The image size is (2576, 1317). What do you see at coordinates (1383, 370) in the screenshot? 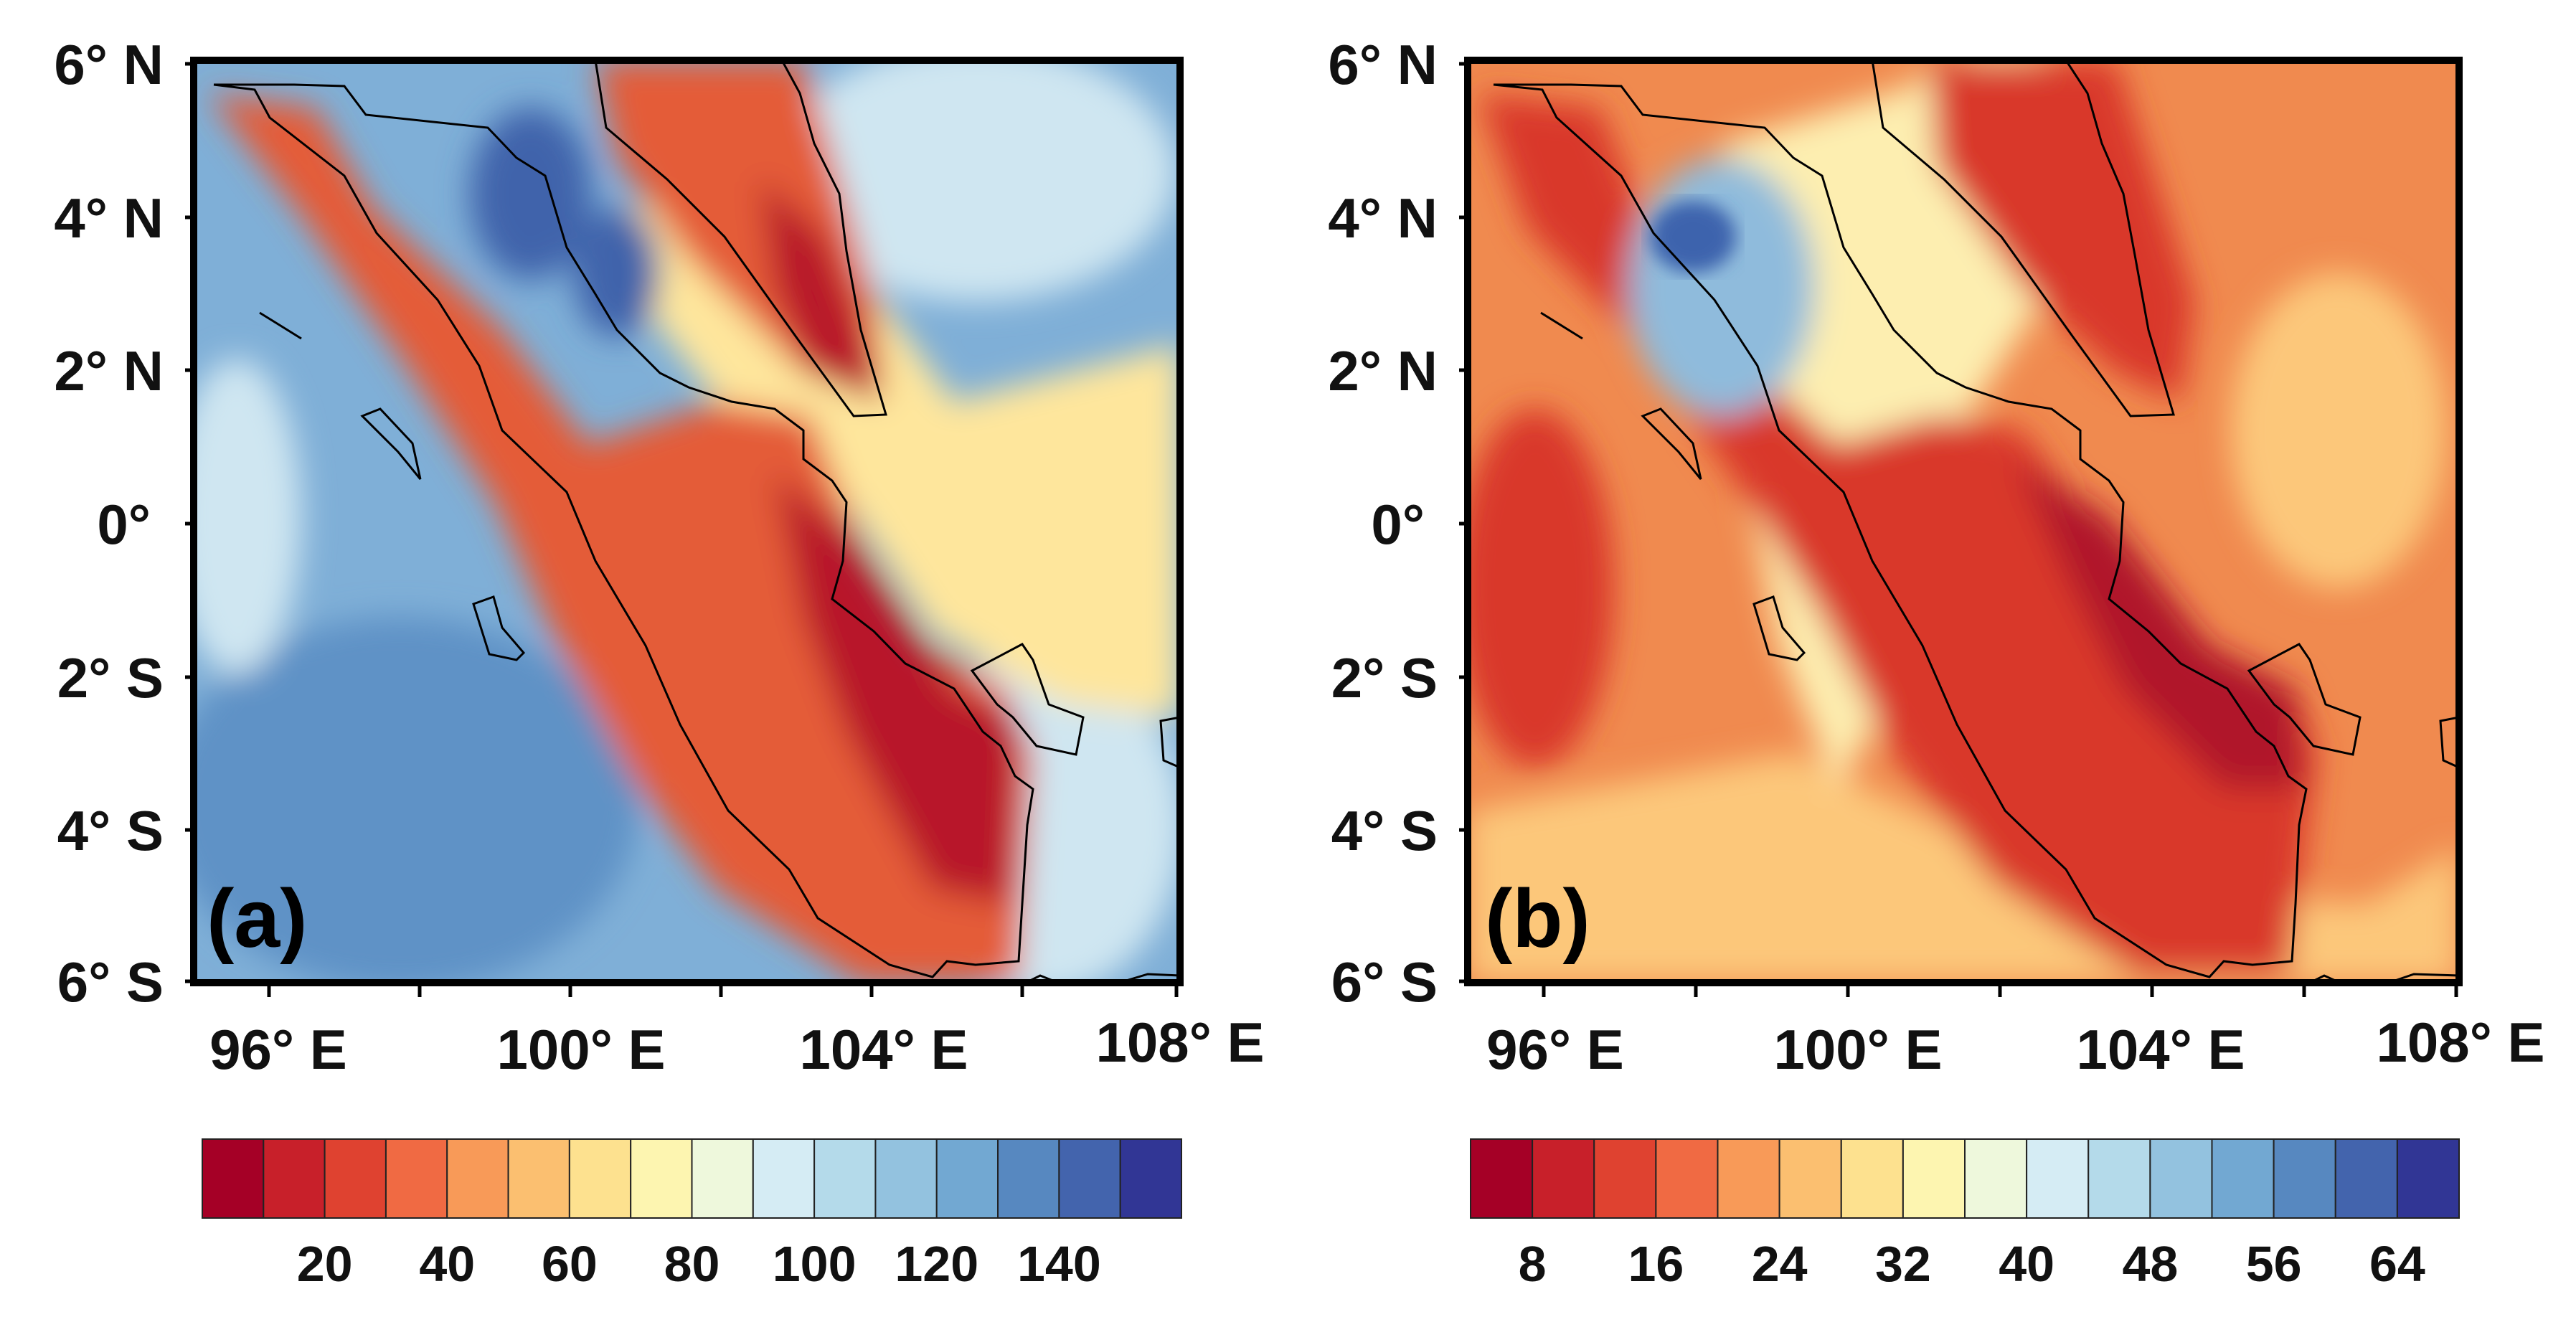
I see `lat-label-b: 2° N` at bounding box center [1383, 370].